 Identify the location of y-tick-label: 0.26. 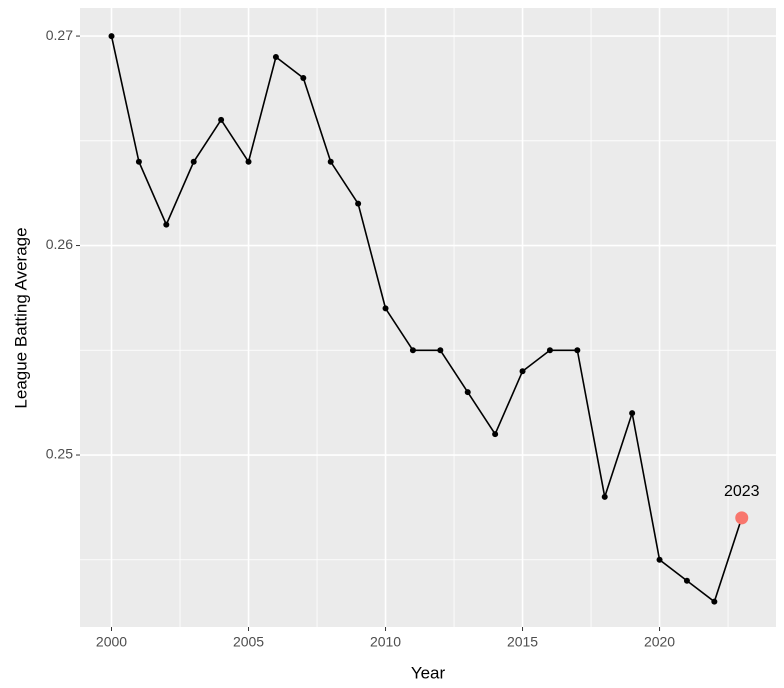
(59, 244).